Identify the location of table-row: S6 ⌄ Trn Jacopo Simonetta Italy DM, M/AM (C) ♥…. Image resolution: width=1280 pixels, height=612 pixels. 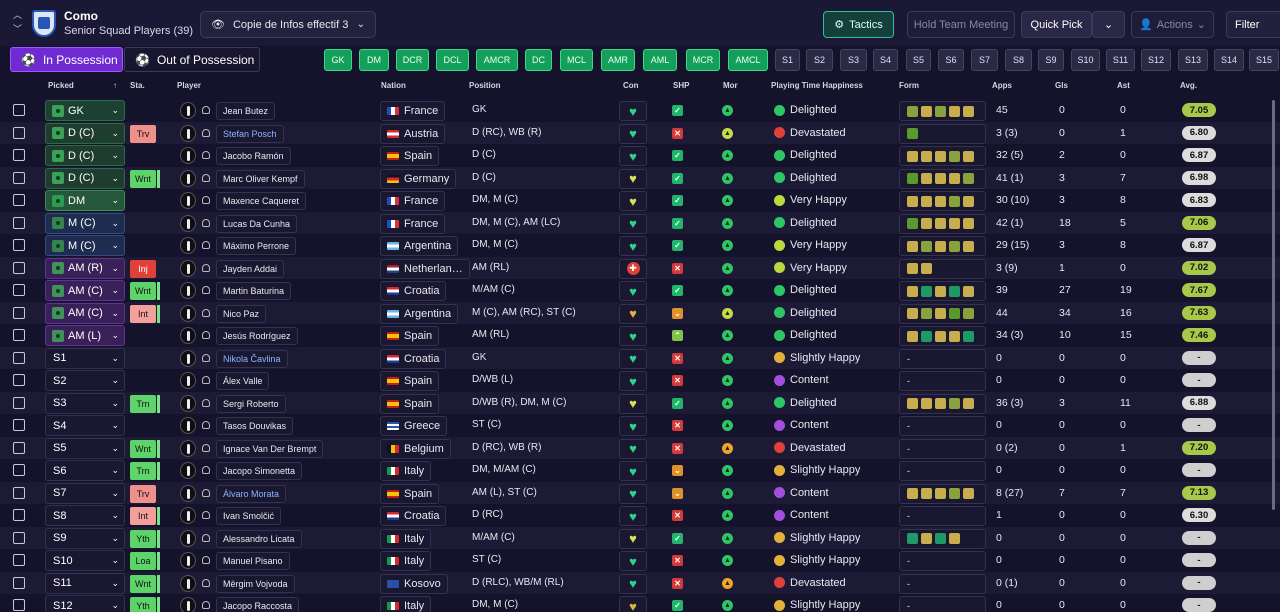
(640, 470).